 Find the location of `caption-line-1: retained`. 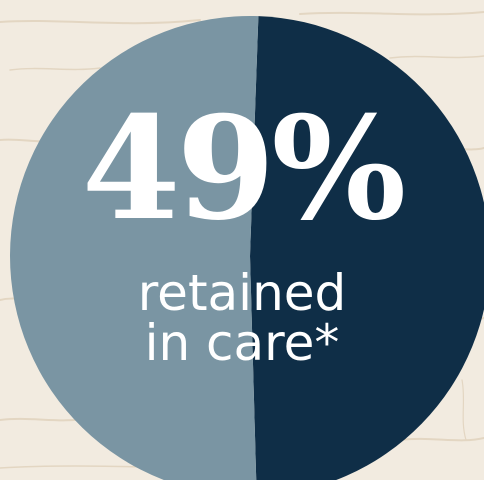

caption-line-1: retained is located at coordinates (242, 293).